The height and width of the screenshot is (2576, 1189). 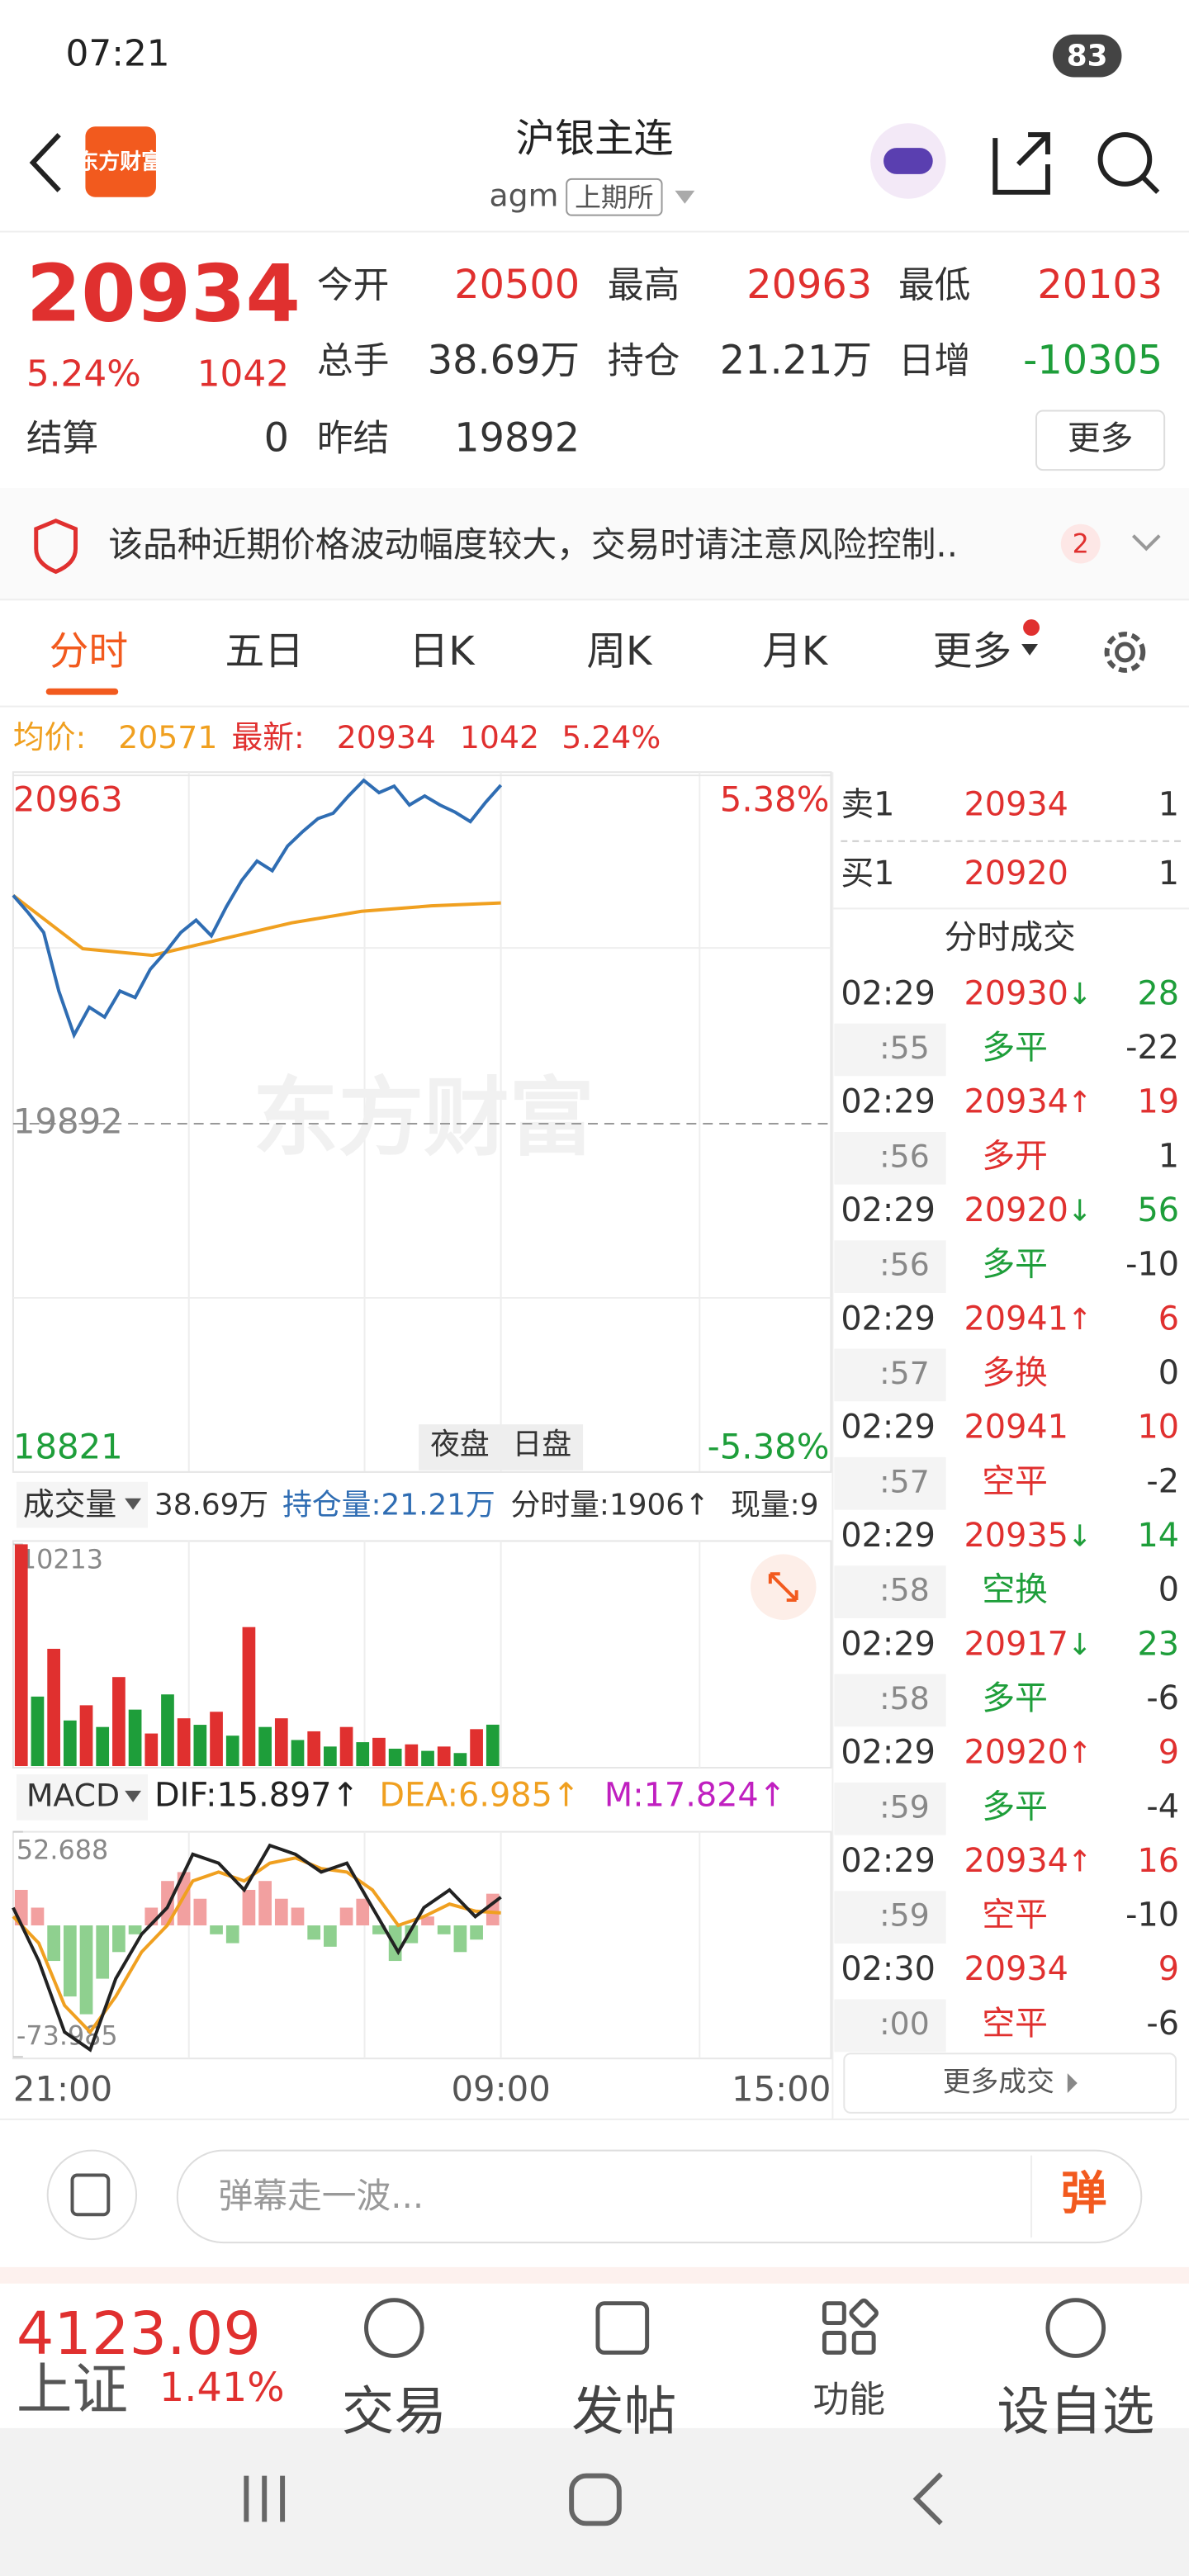 I want to click on share-button, so click(x=1021, y=163).